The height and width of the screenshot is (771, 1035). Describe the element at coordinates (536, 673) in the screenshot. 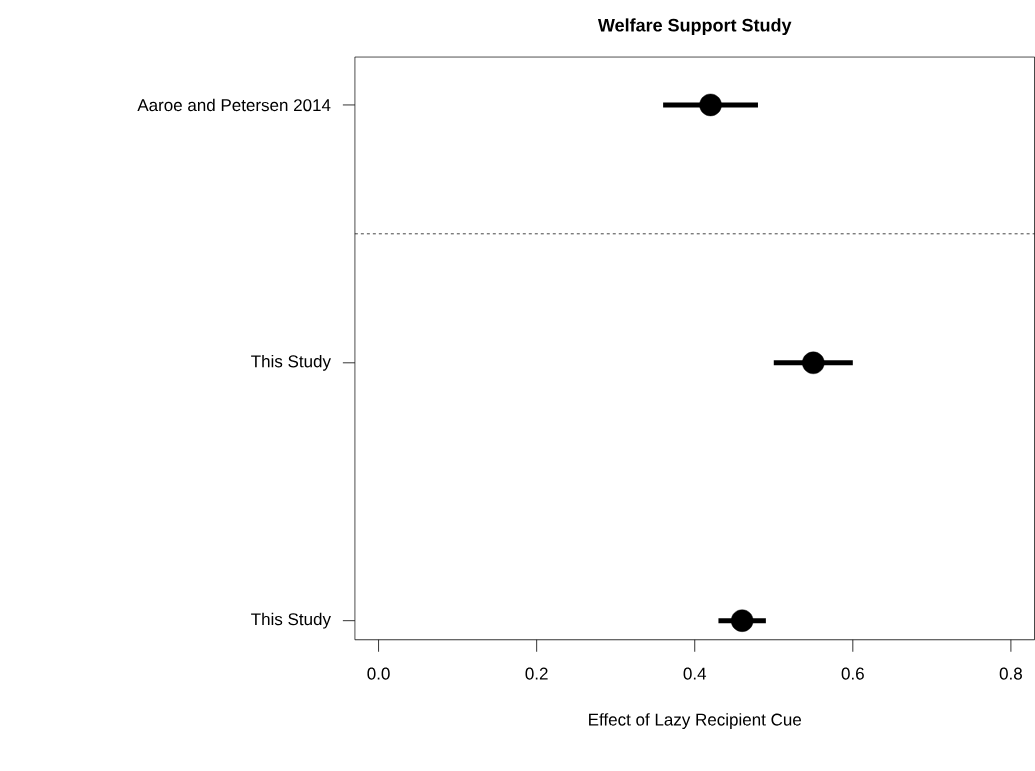

I see `x-tick-label: 0.2` at that location.